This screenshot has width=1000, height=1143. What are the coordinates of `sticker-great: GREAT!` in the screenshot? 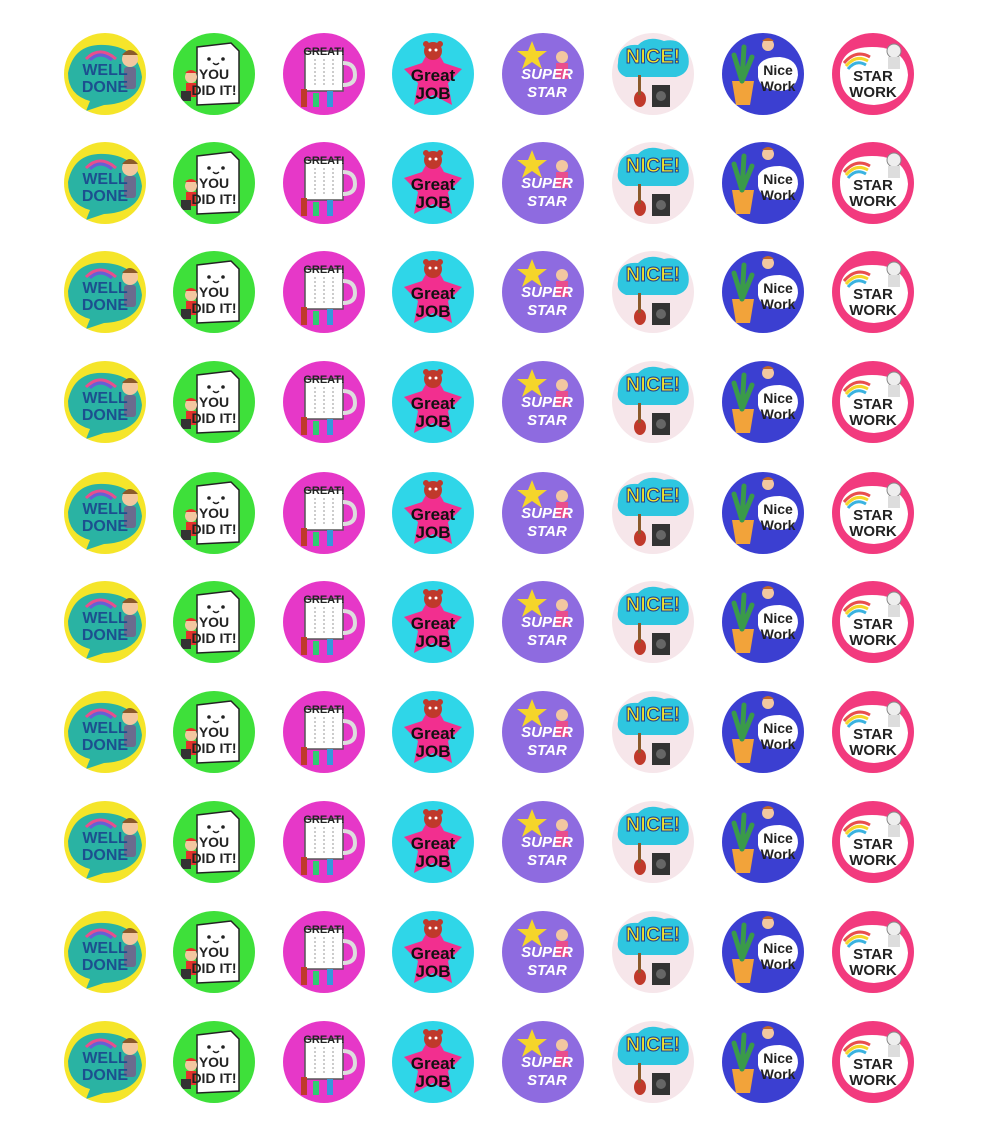 It's located at (324, 402).